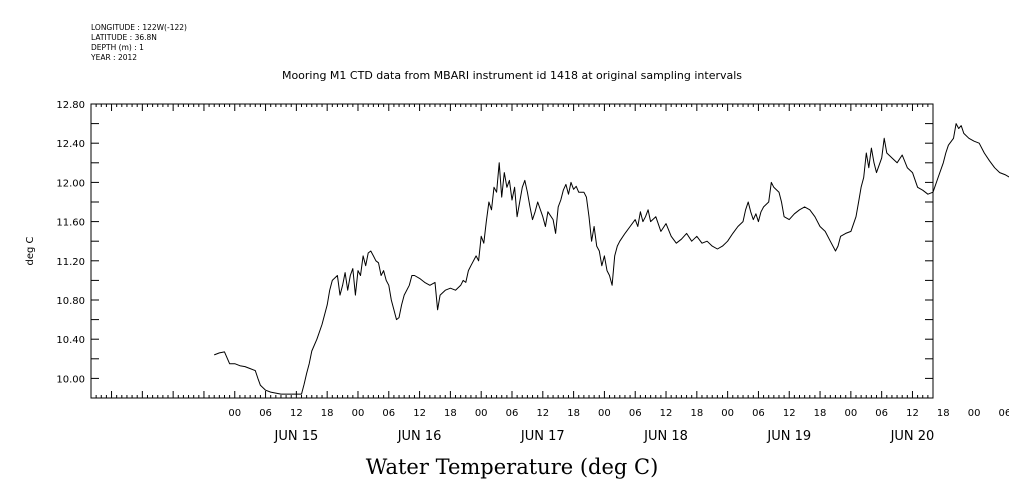 This screenshot has width=1009, height=504. What do you see at coordinates (542, 436) in the screenshot?
I see `x-day-label: JUN 17` at bounding box center [542, 436].